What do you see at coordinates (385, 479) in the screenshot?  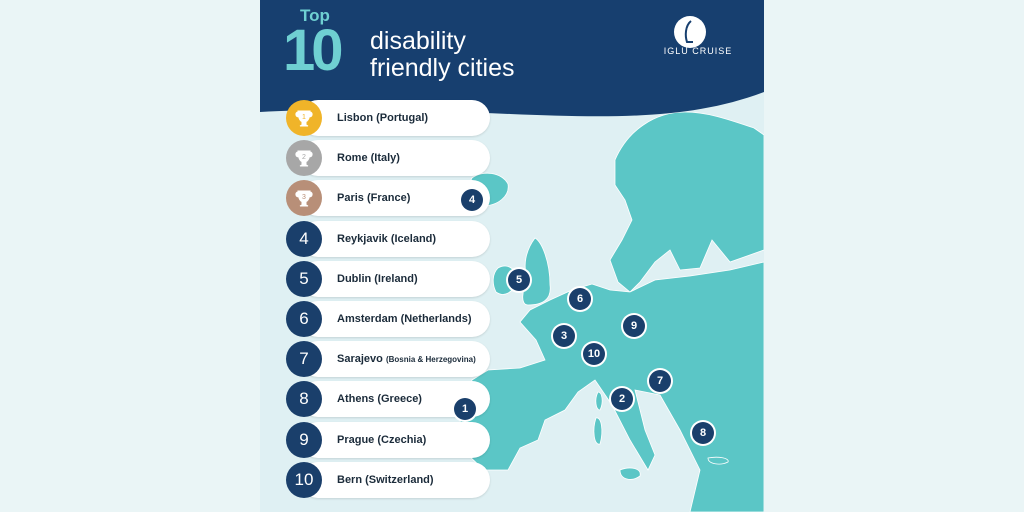 I see `city-name: Bern (Switzerland)` at bounding box center [385, 479].